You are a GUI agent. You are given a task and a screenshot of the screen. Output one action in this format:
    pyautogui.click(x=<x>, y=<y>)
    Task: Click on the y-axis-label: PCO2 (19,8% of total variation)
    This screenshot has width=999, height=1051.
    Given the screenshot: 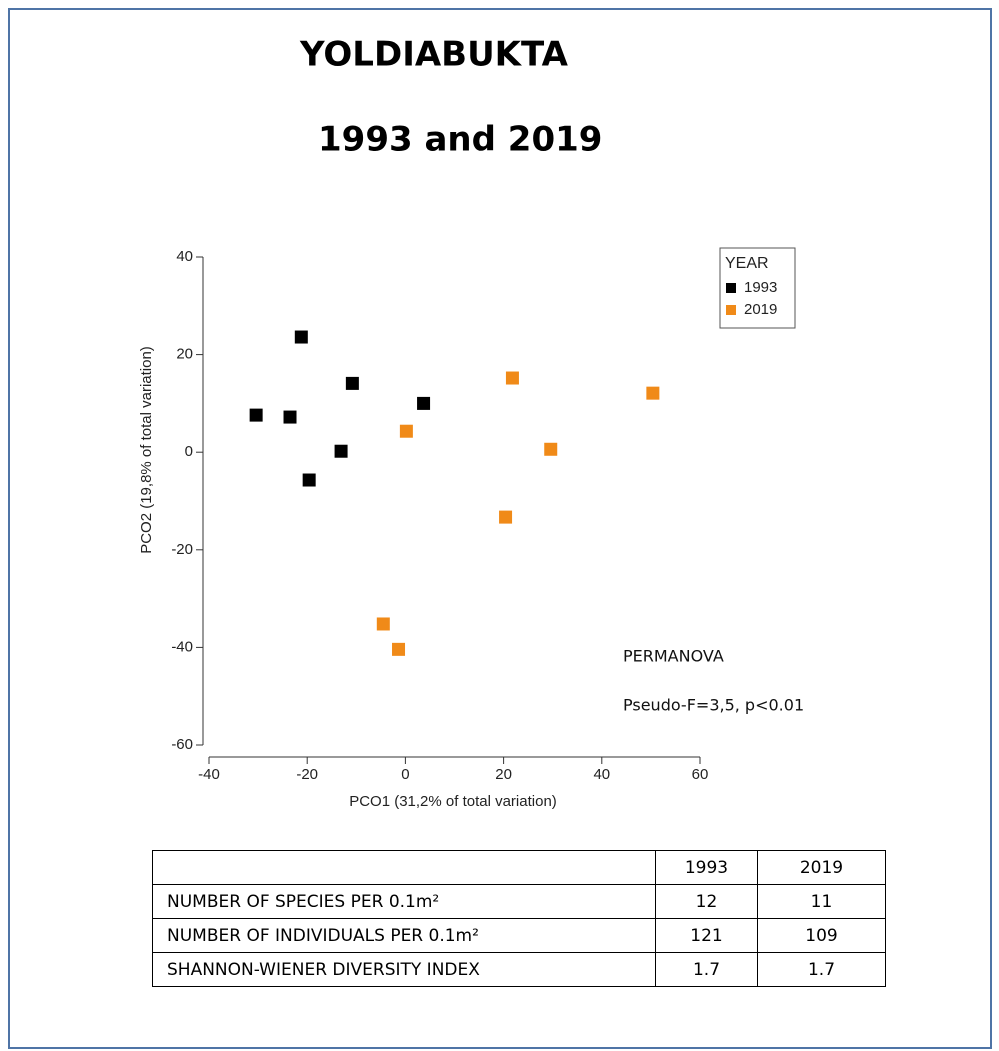 What is the action you would take?
    pyautogui.click(x=146, y=450)
    